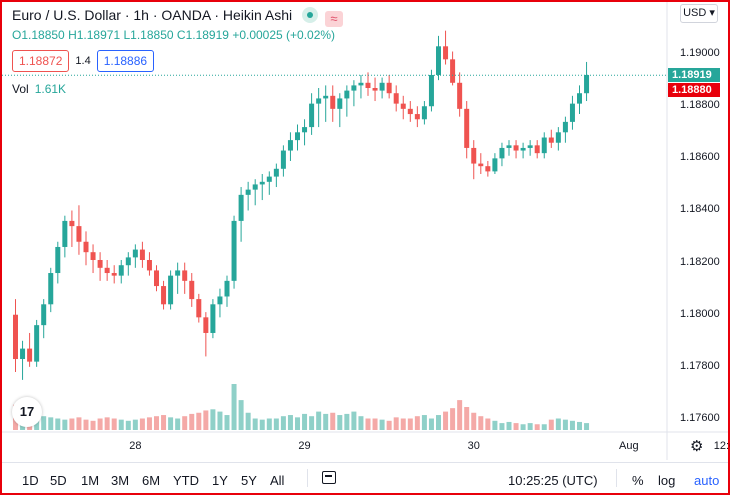  I want to click on volume-legend: Vol 1.61K, so click(39, 89).